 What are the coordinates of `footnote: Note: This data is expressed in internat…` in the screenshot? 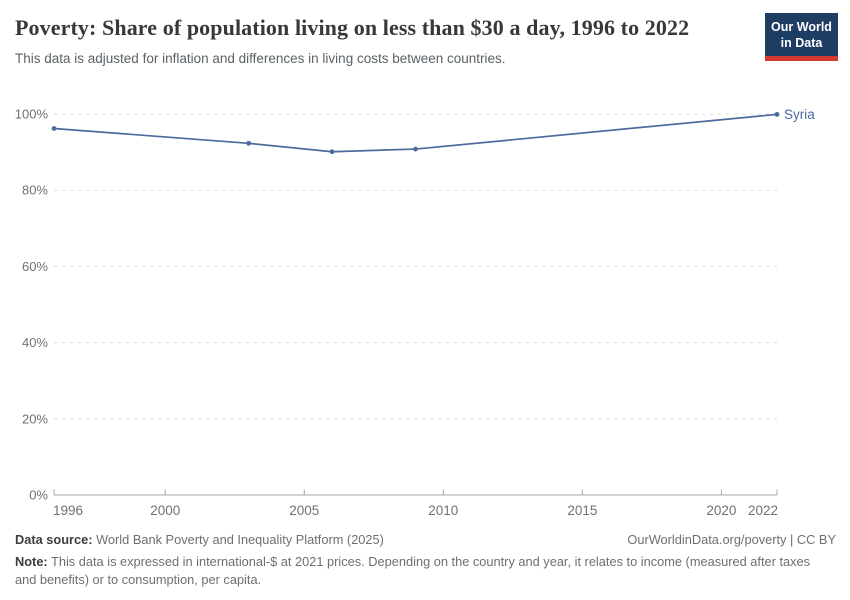 It's located at (421, 571).